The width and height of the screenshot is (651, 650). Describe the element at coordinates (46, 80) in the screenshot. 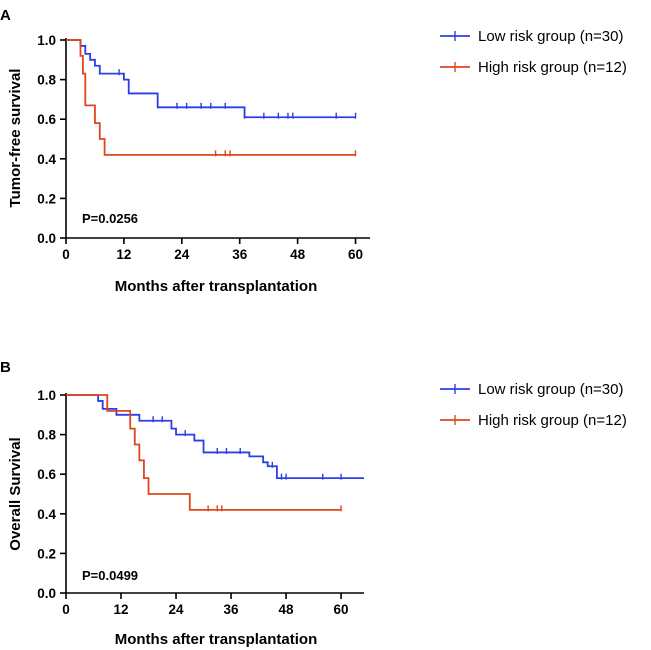

I see `y-tick-label-a: 0.8` at that location.